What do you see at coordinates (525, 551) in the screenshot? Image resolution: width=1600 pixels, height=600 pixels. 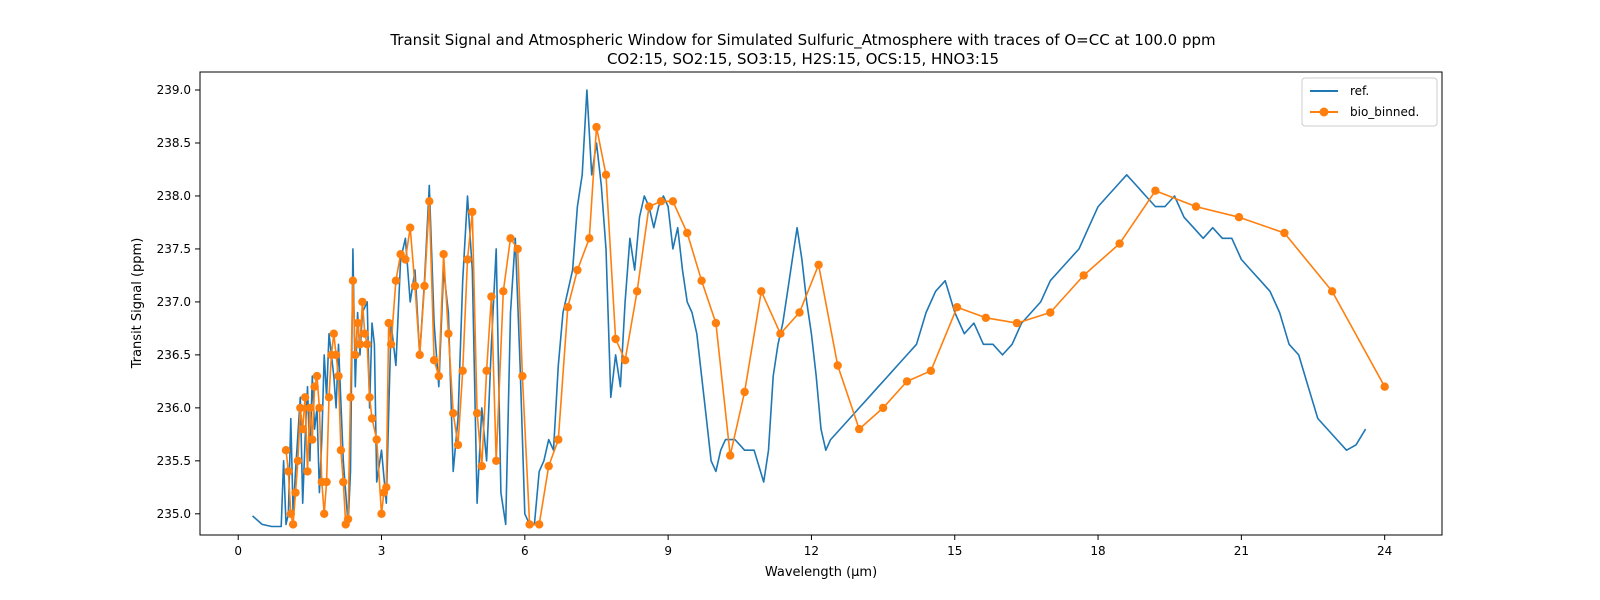 I see `x-tick-label: 6` at bounding box center [525, 551].